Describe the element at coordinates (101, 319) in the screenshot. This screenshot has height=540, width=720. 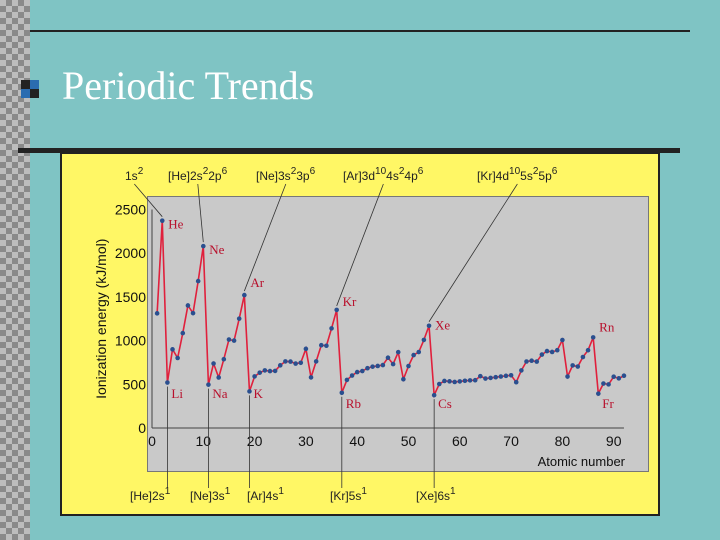
I see `y-axis-label: Ionization energy (kJ/mol)` at that location.